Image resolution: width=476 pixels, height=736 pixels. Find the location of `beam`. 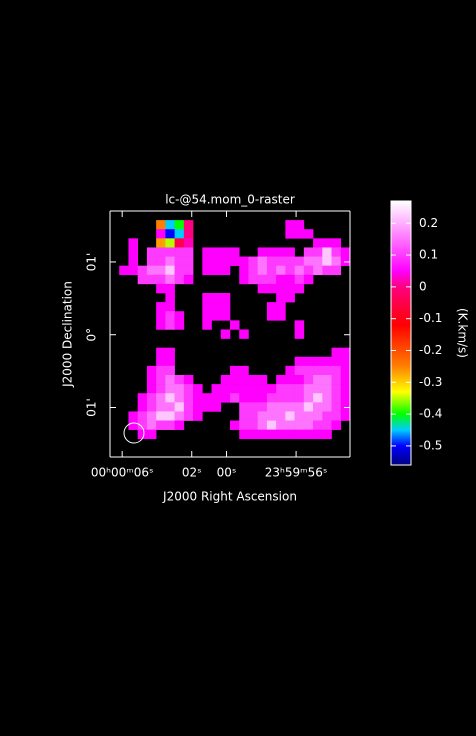

beam is located at coordinates (134, 433).